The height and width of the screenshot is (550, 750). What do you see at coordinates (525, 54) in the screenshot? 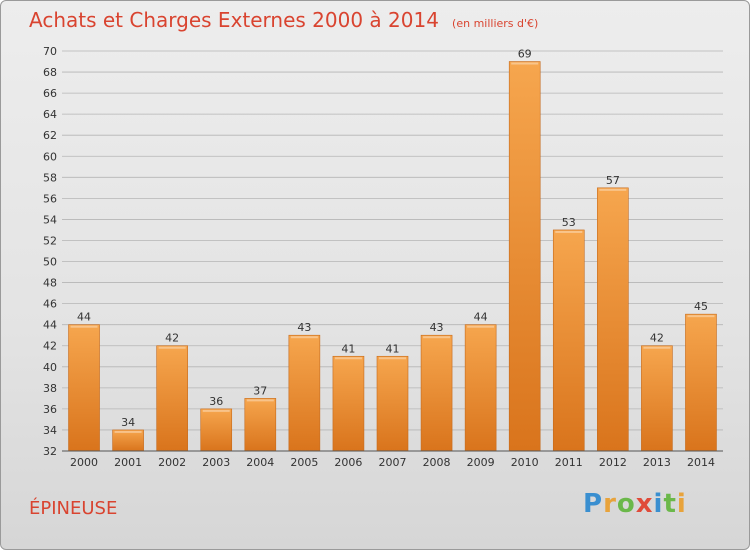
I see `value-label: 69` at bounding box center [525, 54].